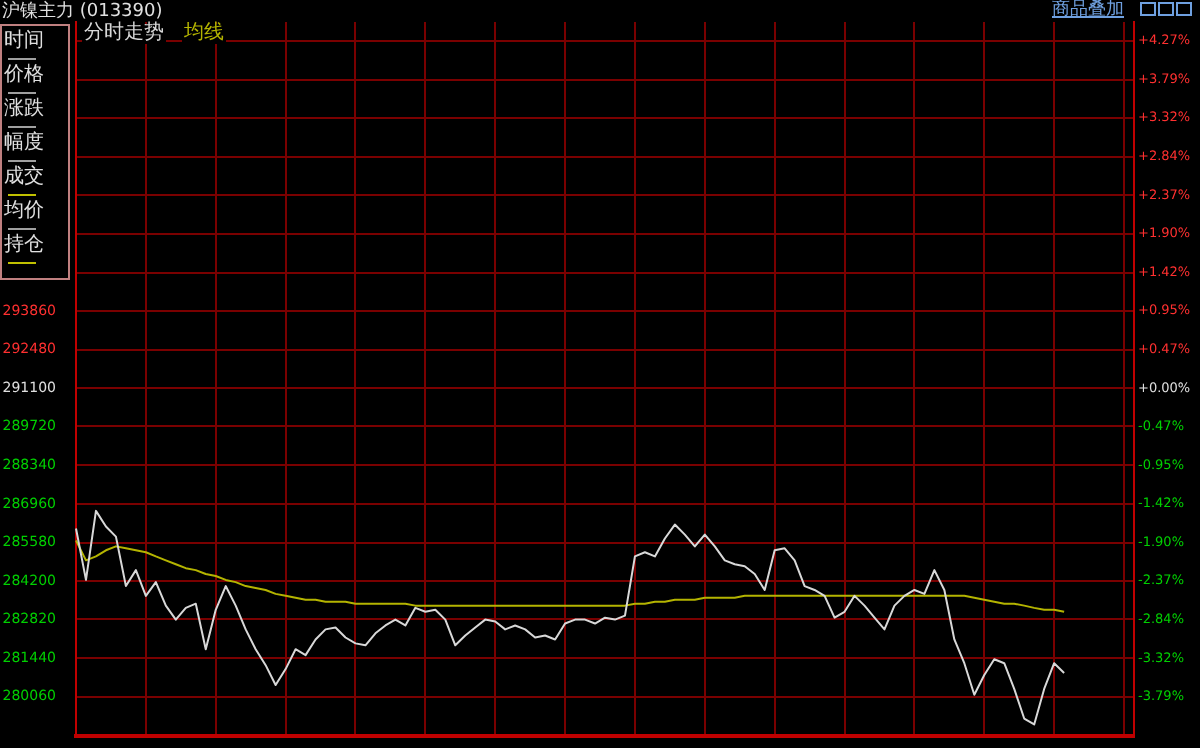 This screenshot has width=1200, height=748. What do you see at coordinates (35, 152) in the screenshot?
I see `info-panel: 时间 价格 涨跌 幅度 成交 均价 持仓` at bounding box center [35, 152].